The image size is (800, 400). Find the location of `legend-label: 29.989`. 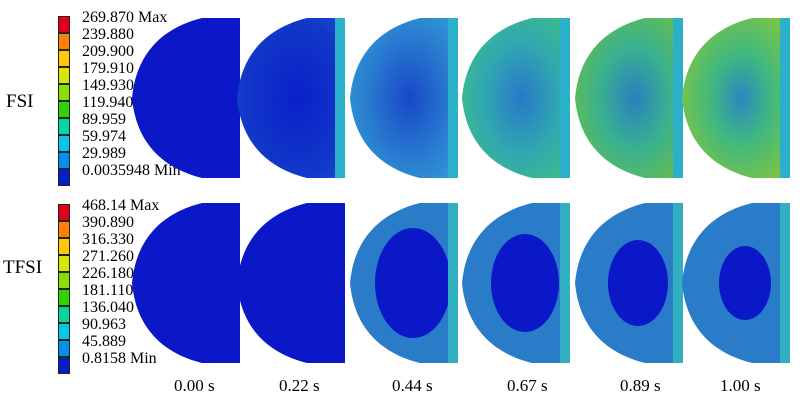

legend-label: 29.989 is located at coordinates (104, 153).